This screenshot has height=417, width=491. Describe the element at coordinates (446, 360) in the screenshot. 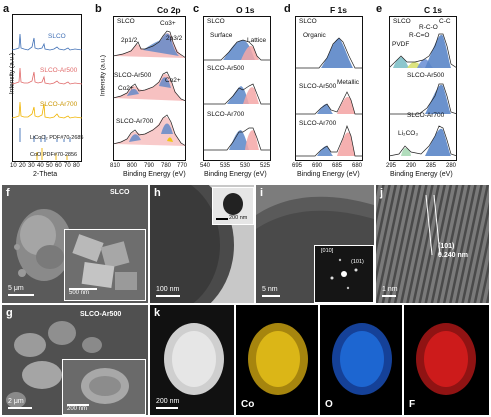

I see `eds-map-f: F` at that location.